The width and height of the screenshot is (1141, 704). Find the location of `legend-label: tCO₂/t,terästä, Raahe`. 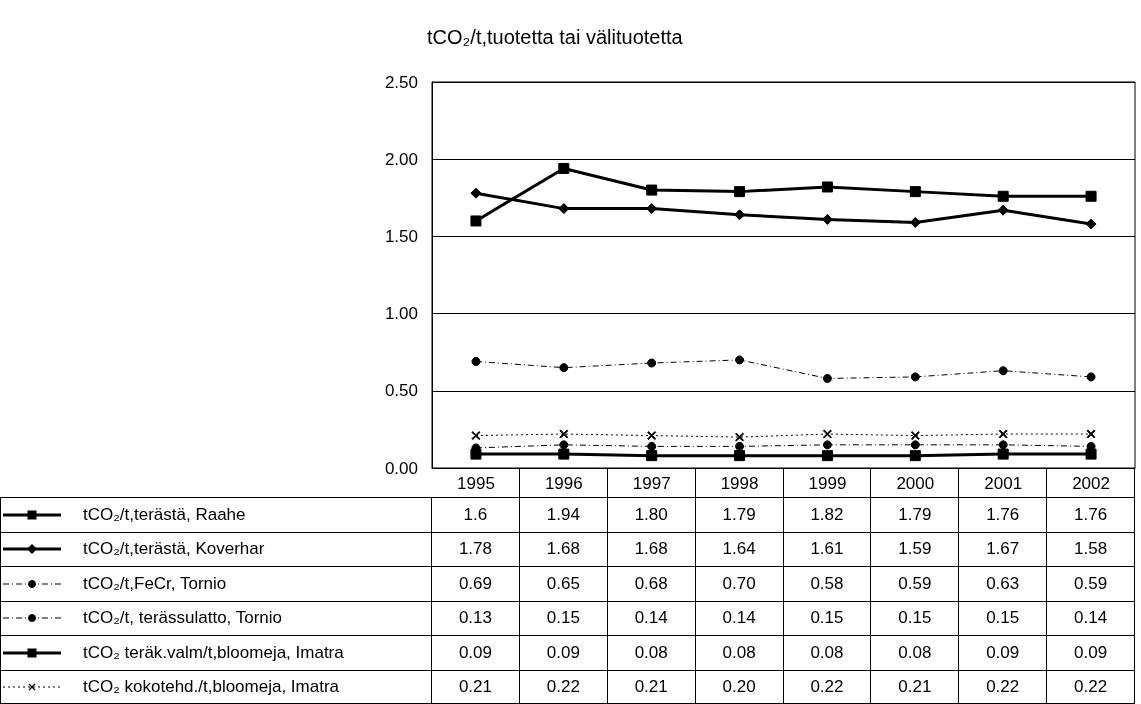

legend-label: tCO₂/t,terästä, Raahe is located at coordinates (164, 514).